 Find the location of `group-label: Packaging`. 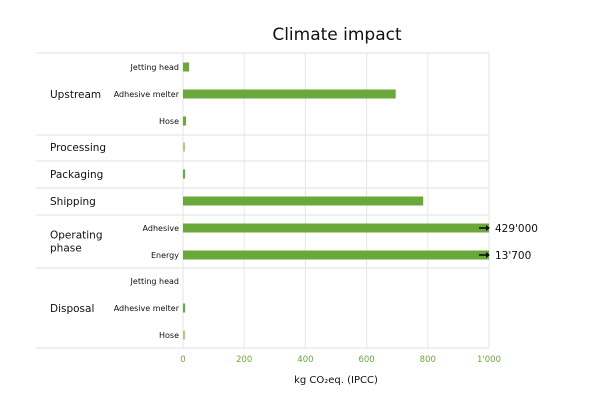

group-label: Packaging is located at coordinates (76, 175).